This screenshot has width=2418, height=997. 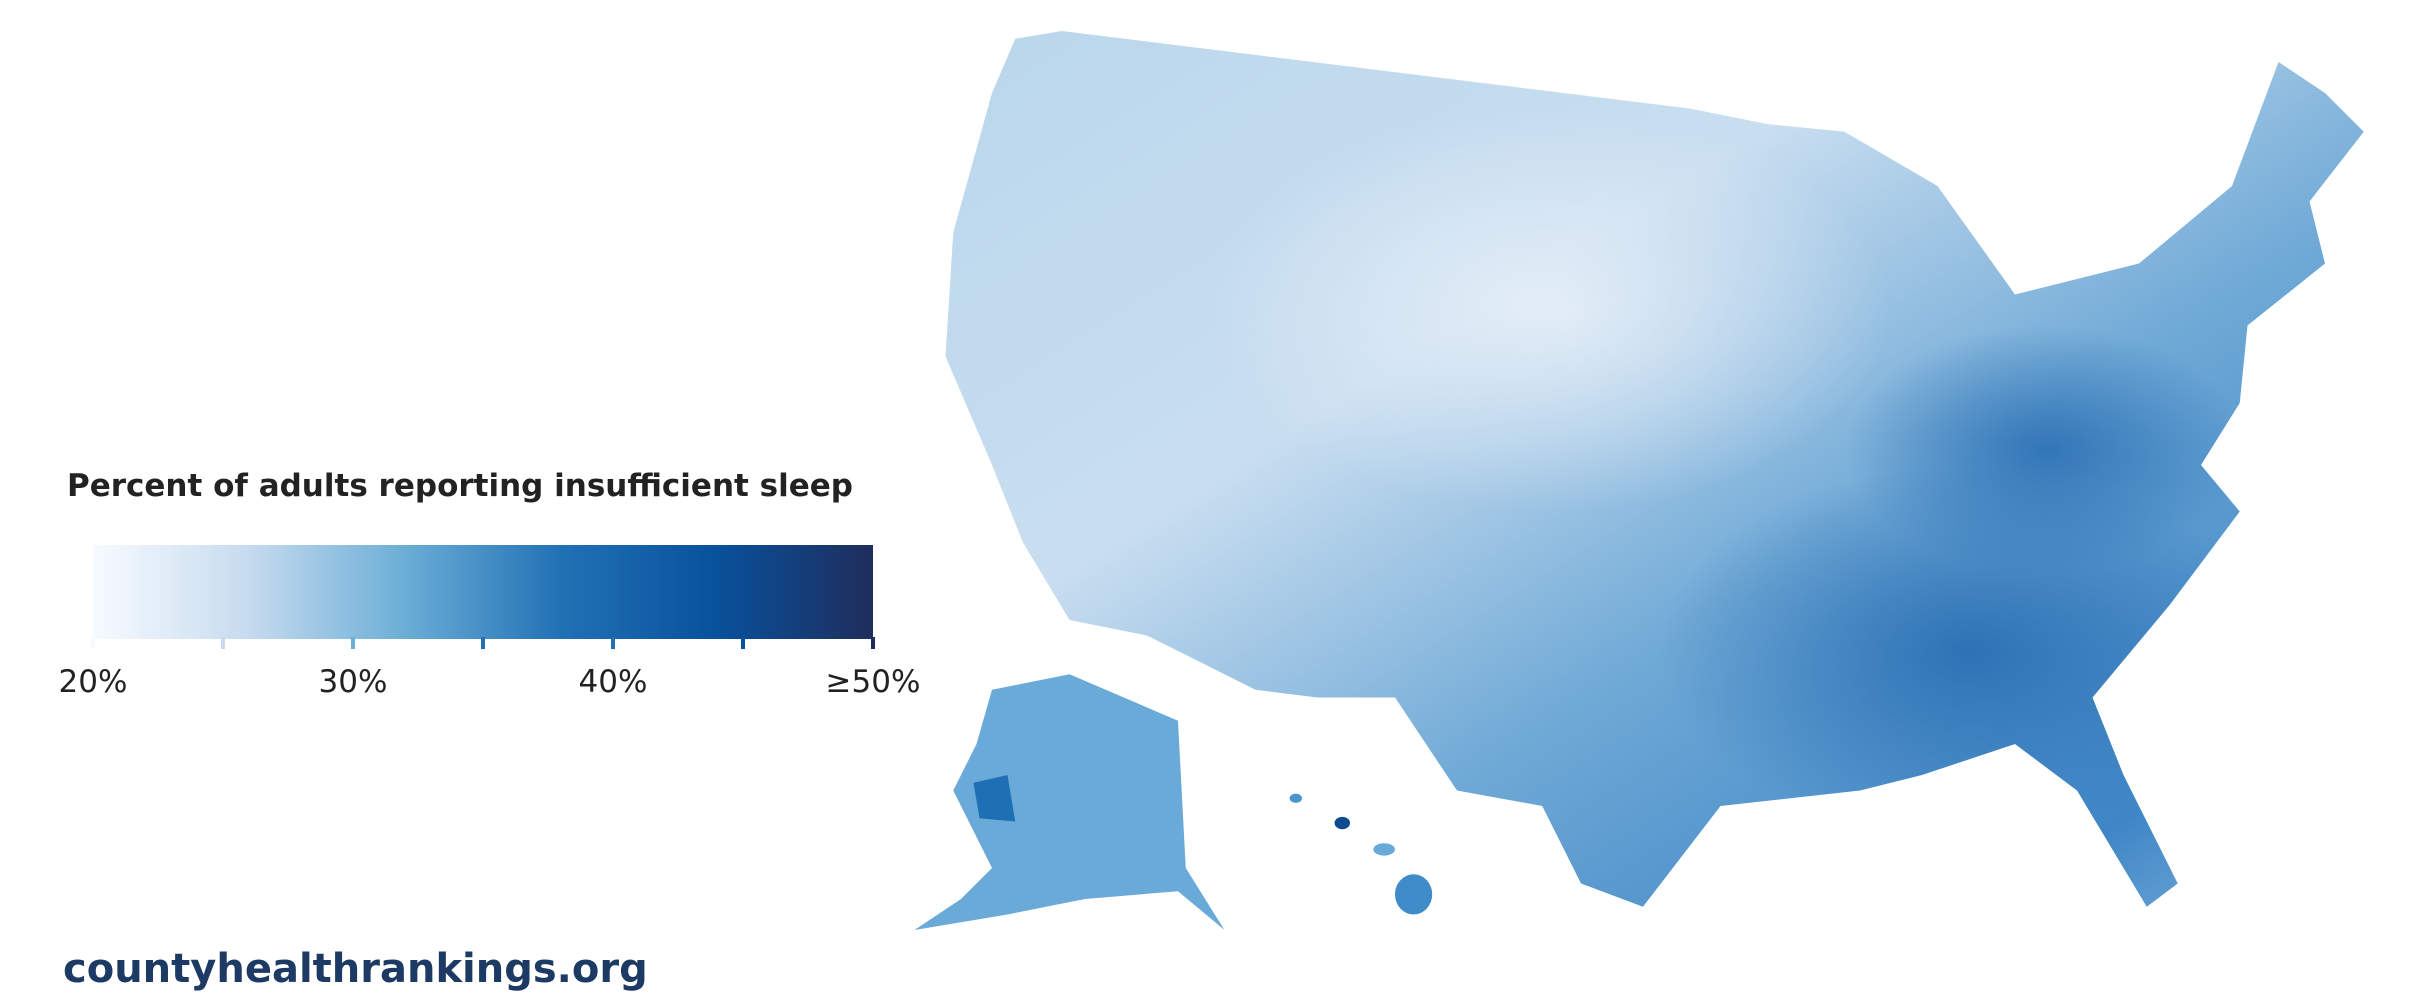 What do you see at coordinates (483, 592) in the screenshot?
I see `color-scale` at bounding box center [483, 592].